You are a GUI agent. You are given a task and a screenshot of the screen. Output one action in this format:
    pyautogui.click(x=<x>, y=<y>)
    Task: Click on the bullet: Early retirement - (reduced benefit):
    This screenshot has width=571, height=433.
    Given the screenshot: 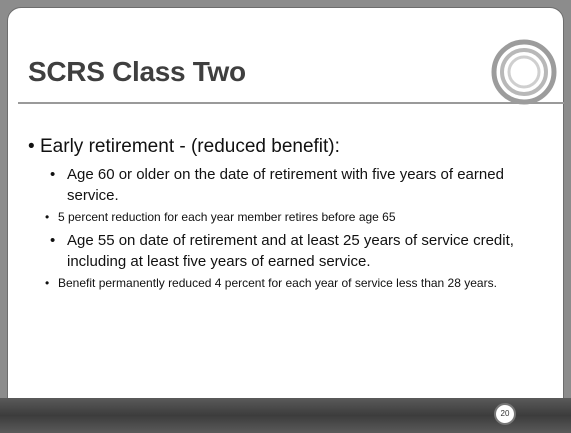 What is the action you would take?
    pyautogui.click(x=290, y=147)
    